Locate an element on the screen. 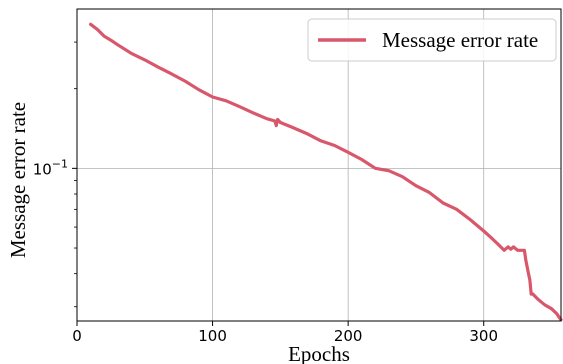  x-tick-label: 0 is located at coordinates (77, 336).